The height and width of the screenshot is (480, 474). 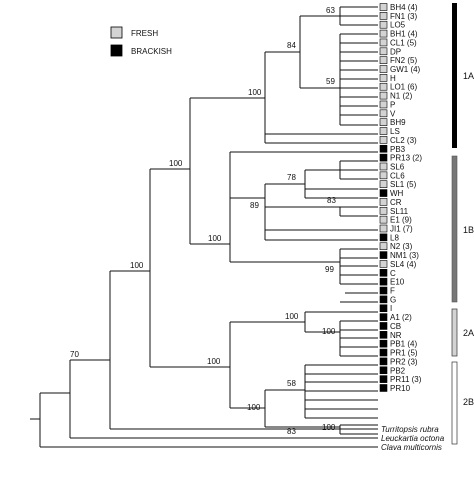 What do you see at coordinates (401, 96) in the screenshot?
I see `taxon-label: N1 (2)` at bounding box center [401, 96].